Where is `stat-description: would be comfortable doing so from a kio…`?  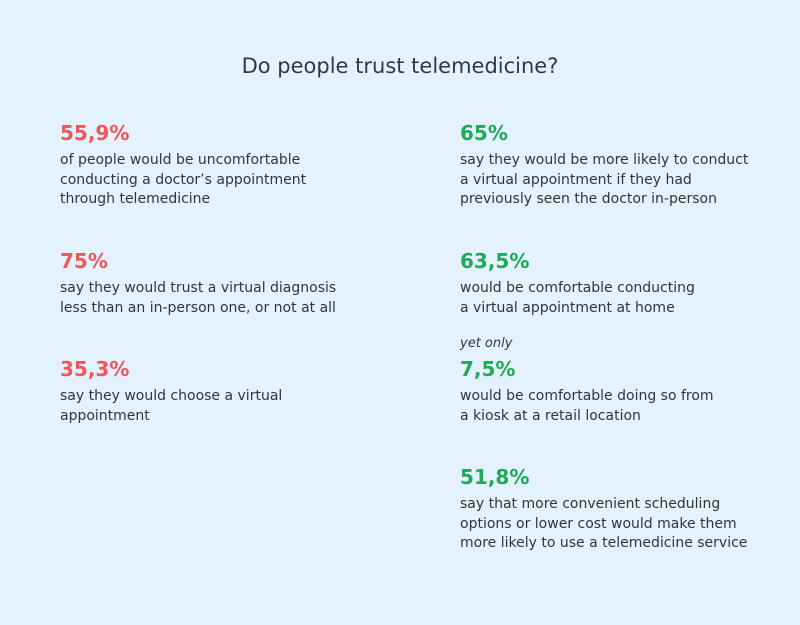 stat-description: would be comfortable doing so from a kio… is located at coordinates (587, 406).